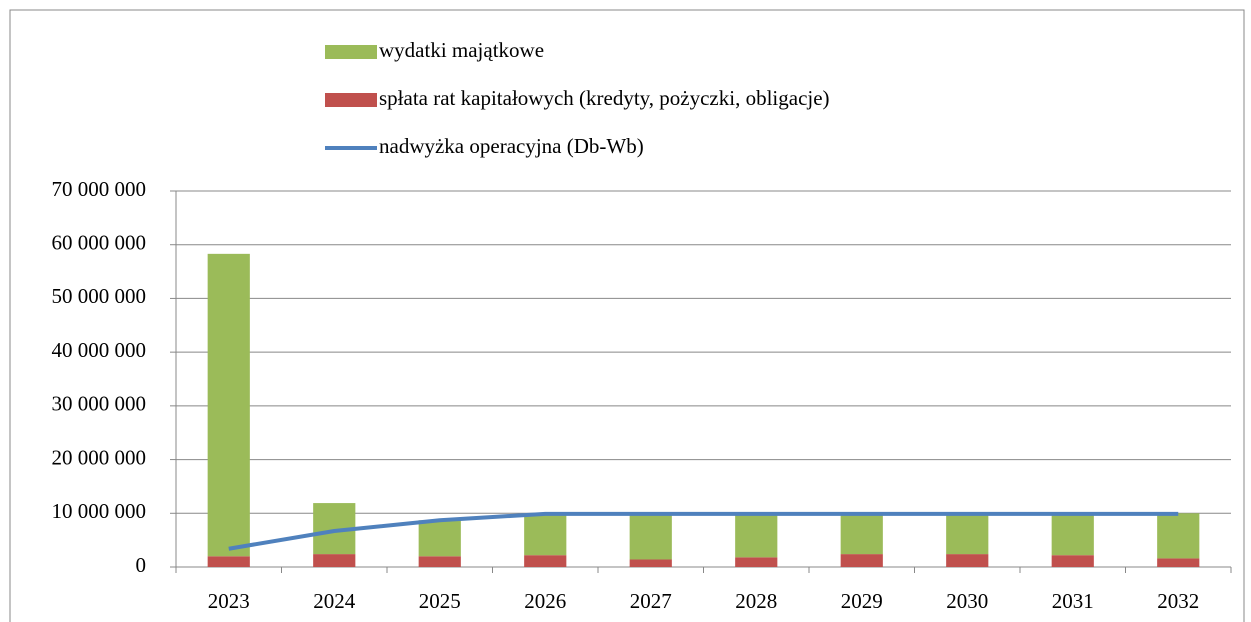 This screenshot has width=1251, height=622. I want to click on x-tick-label: 2023, so click(229, 601).